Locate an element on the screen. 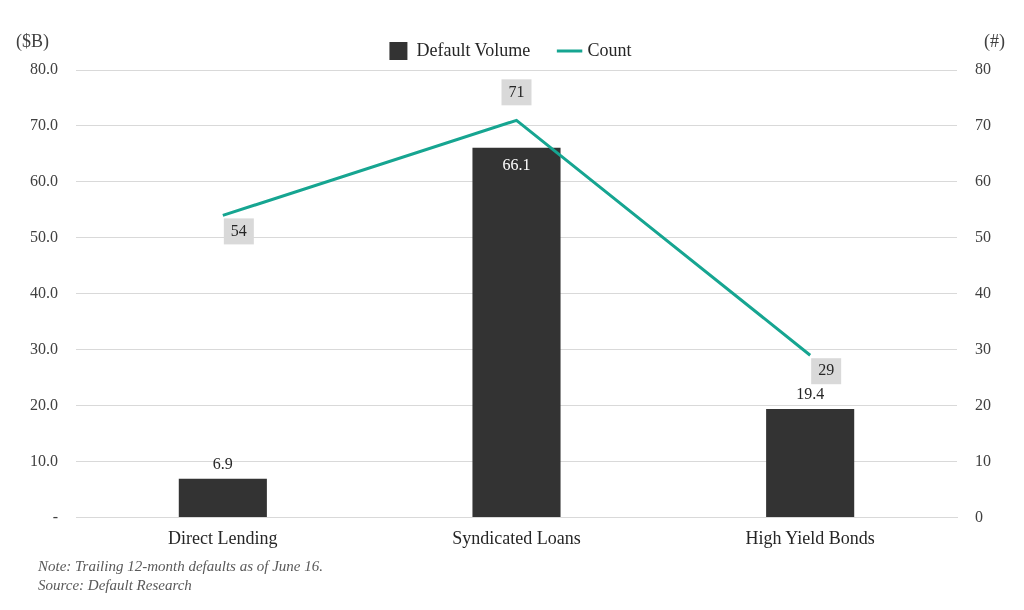 This screenshot has height=610, width=1024. data-label: 66.1 is located at coordinates (516, 164).